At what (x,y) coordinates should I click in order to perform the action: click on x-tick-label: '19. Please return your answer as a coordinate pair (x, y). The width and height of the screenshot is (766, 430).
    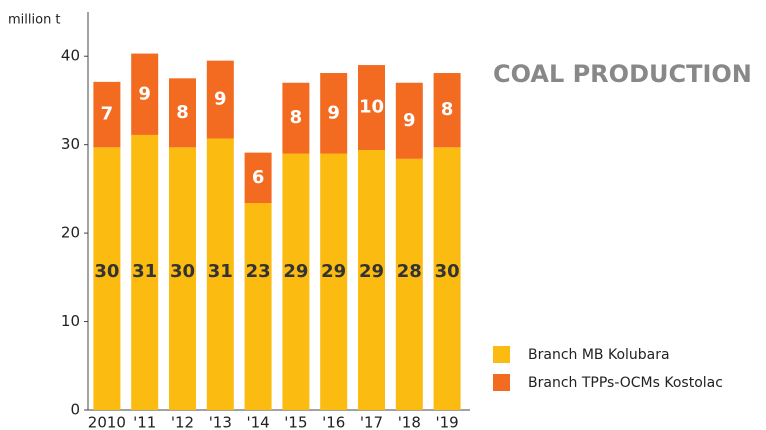
    Looking at the image, I should click on (446, 422).